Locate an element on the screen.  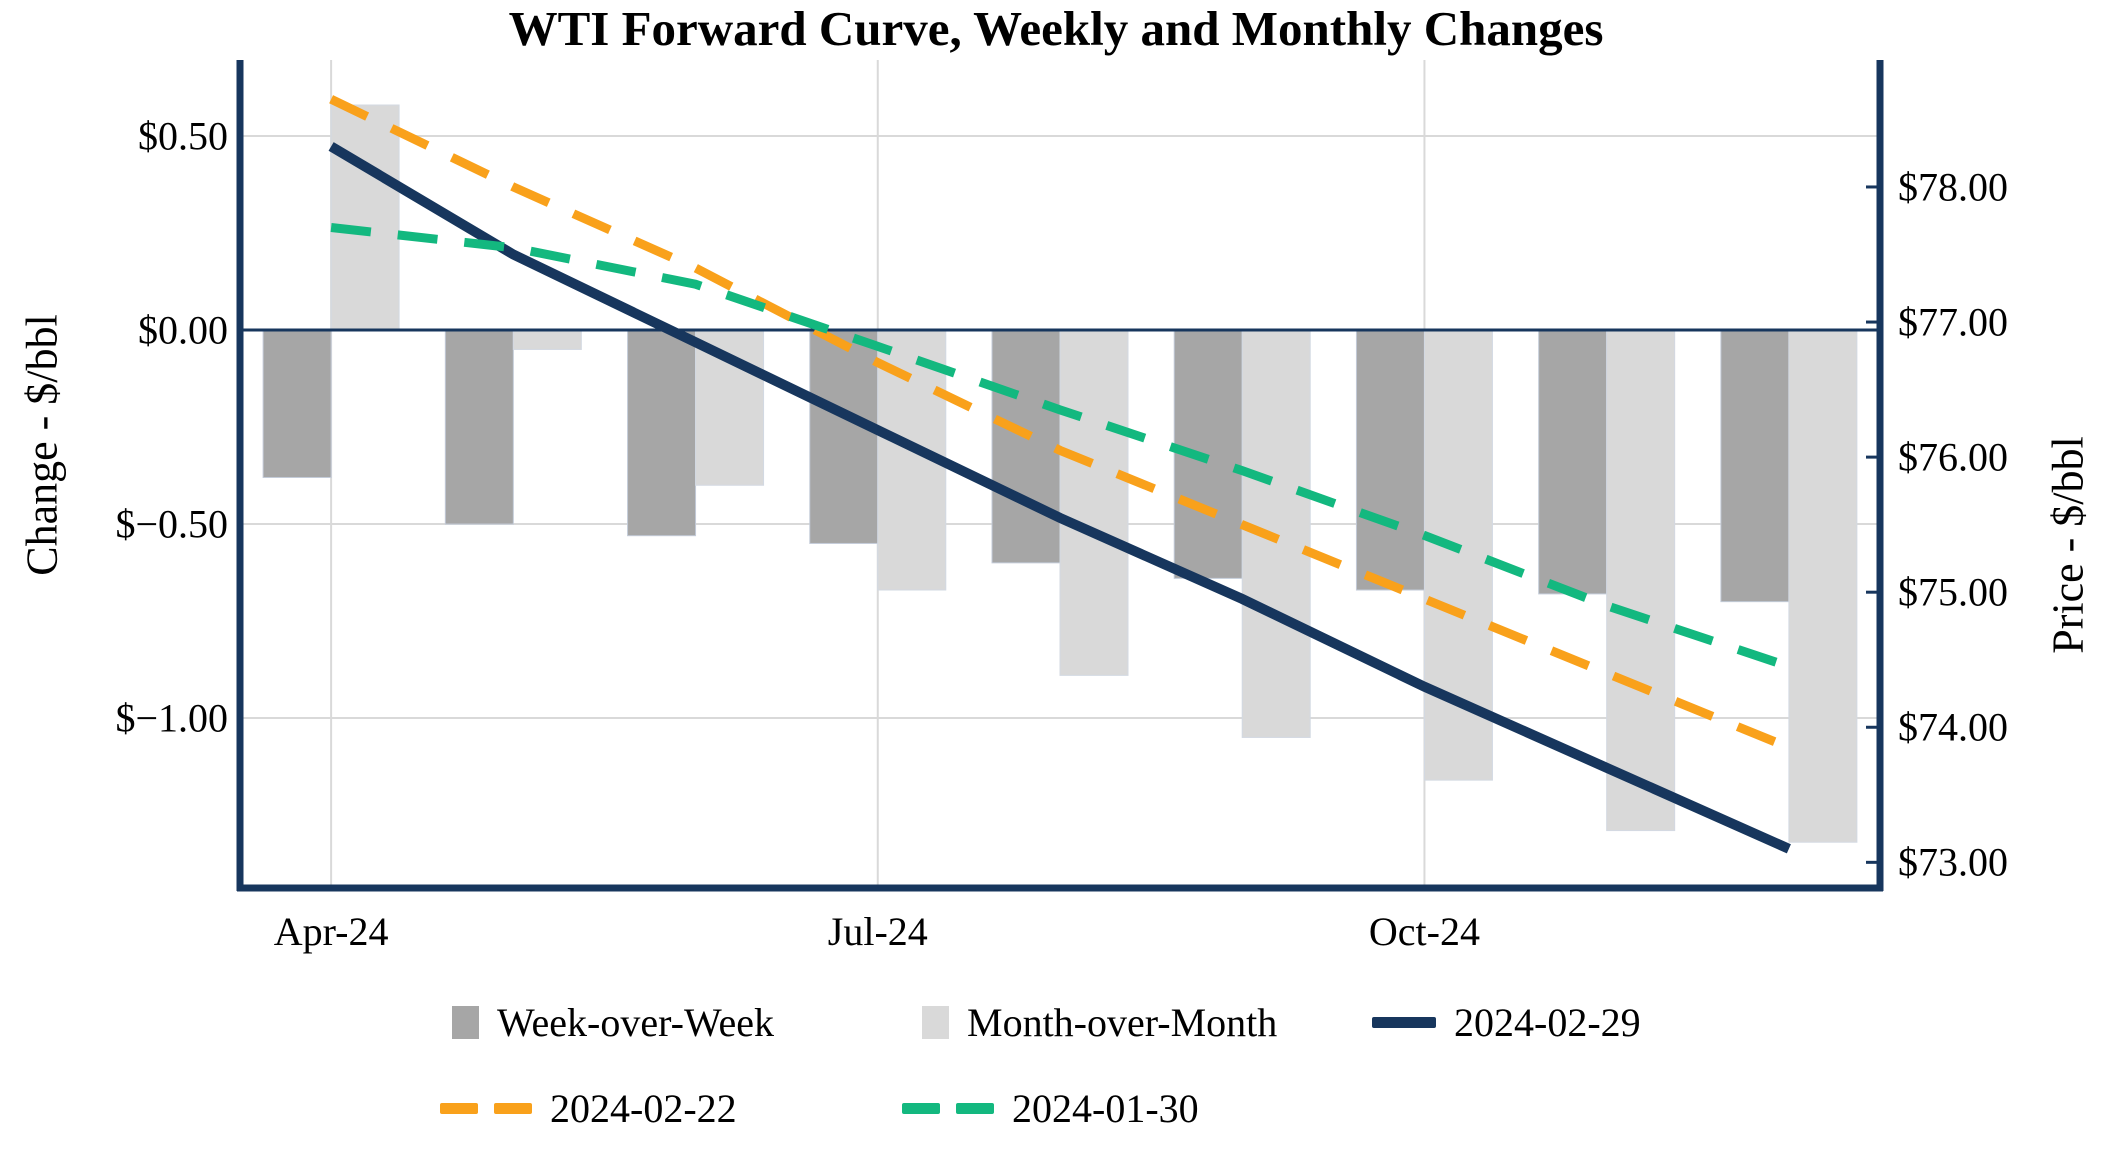
month-over-month-swatch-icon is located at coordinates (935, 1022).